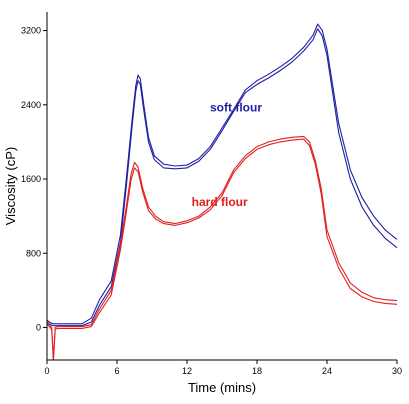 The image size is (409, 404). What do you see at coordinates (227, 154) in the screenshot?
I see `annotations: soft flour hard flour` at bounding box center [227, 154].